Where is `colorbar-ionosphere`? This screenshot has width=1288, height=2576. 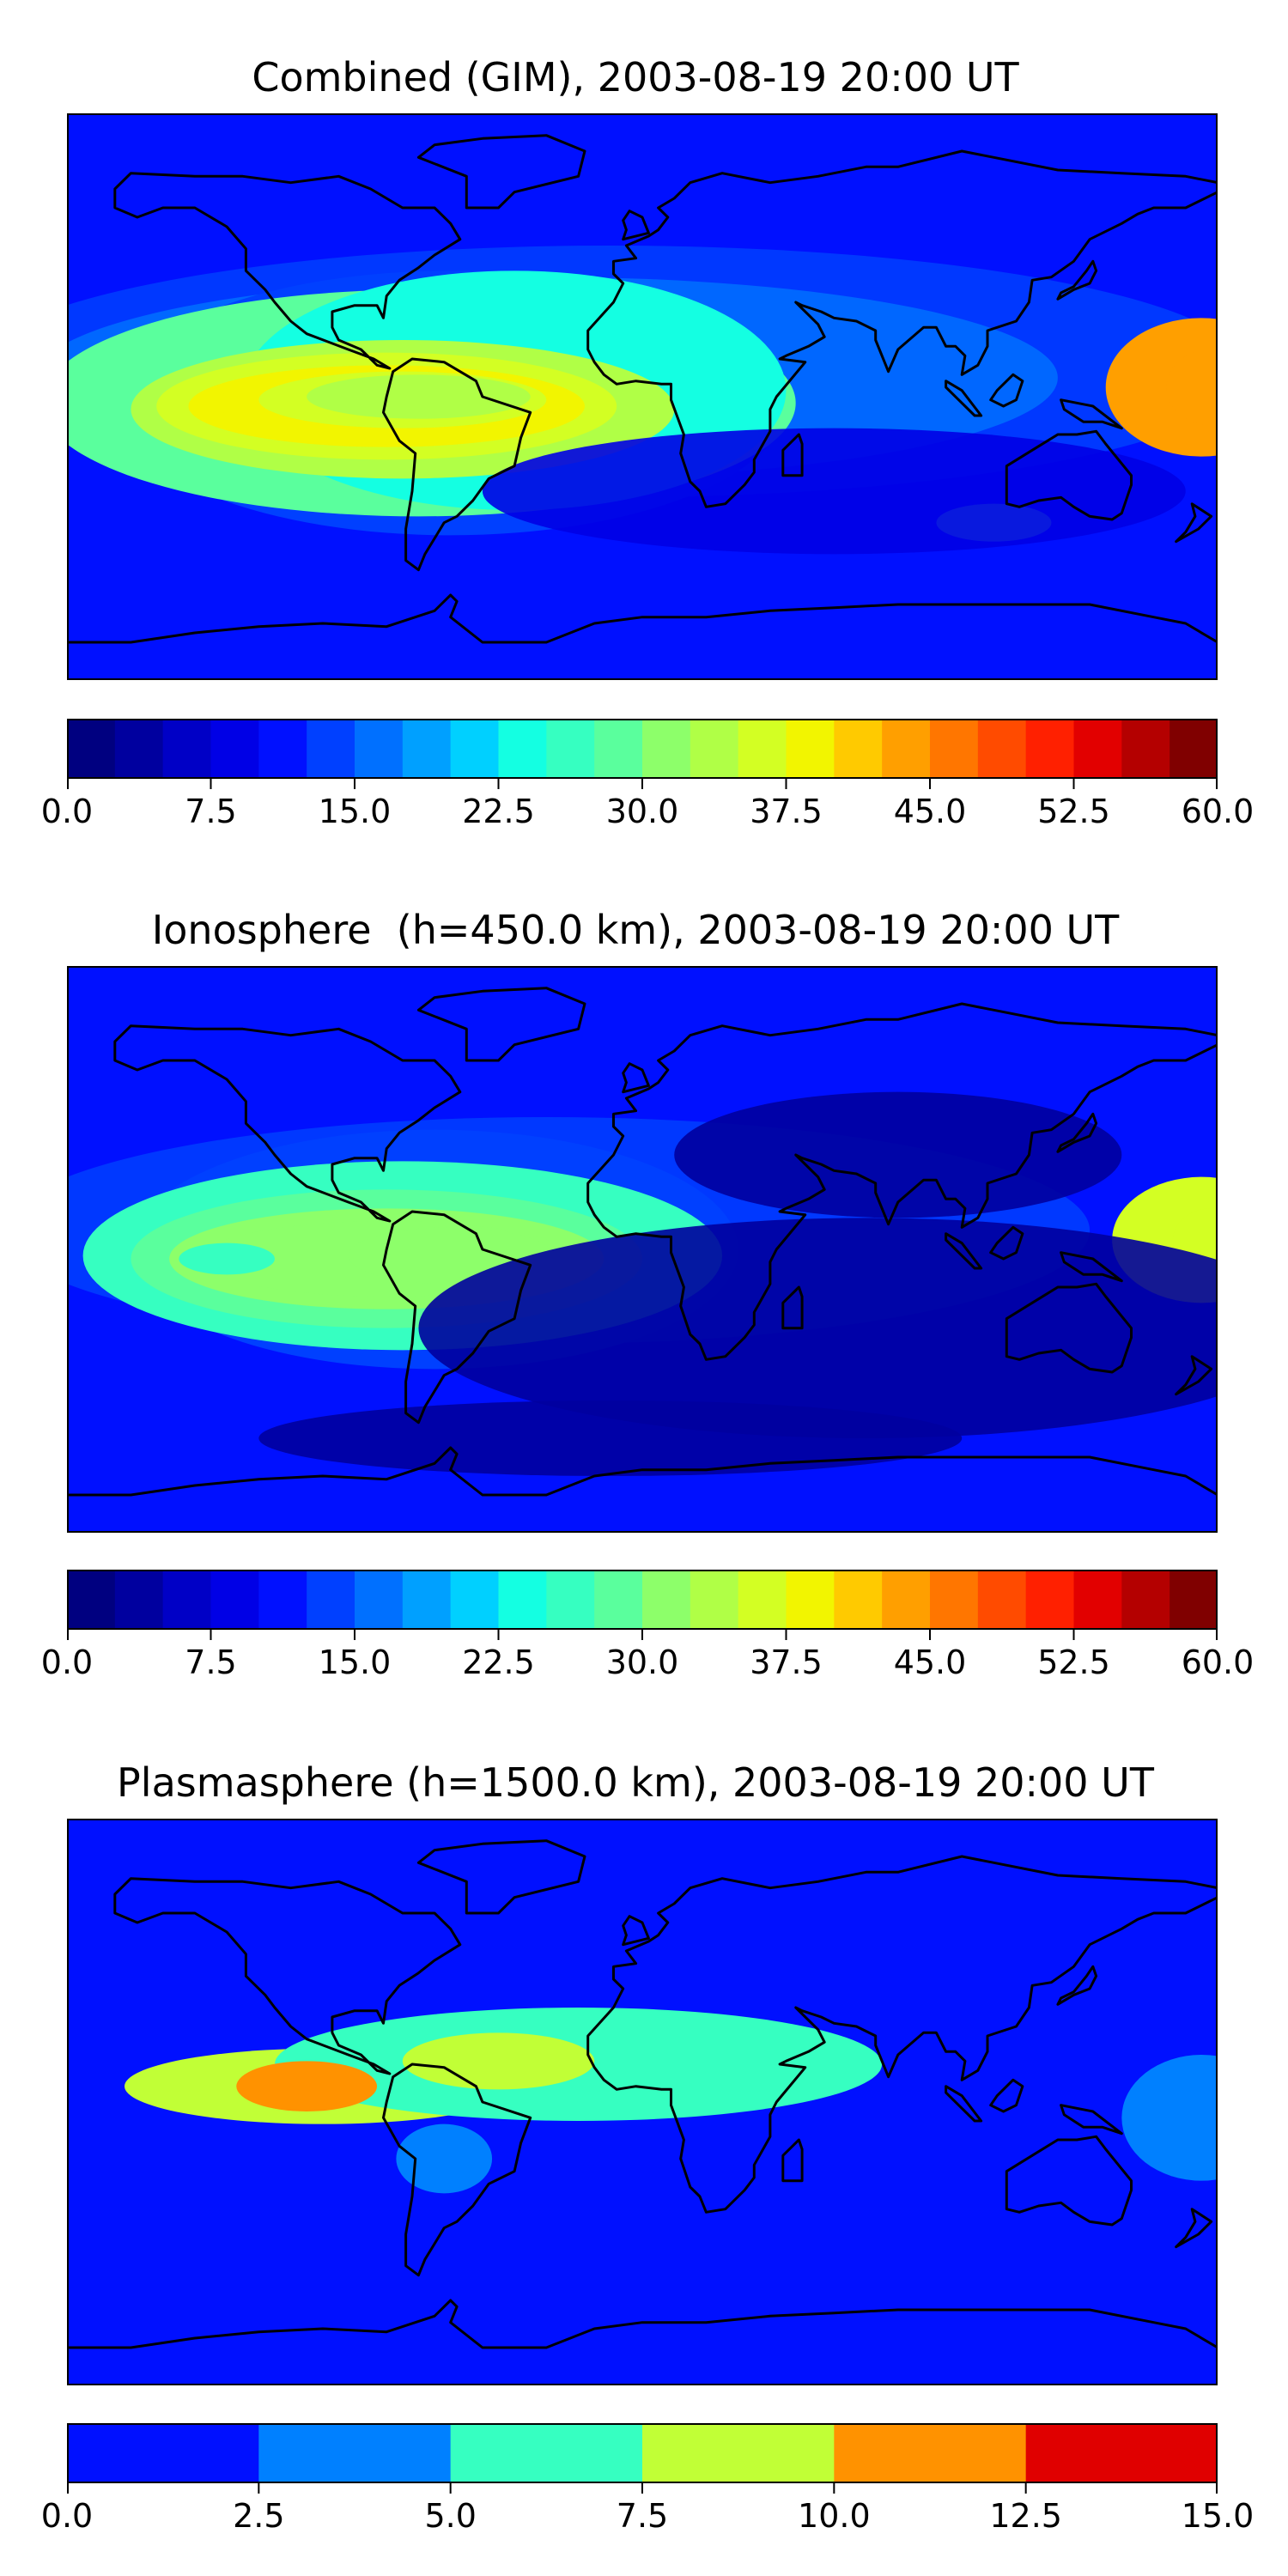 colorbar-ionosphere is located at coordinates (642, 1605).